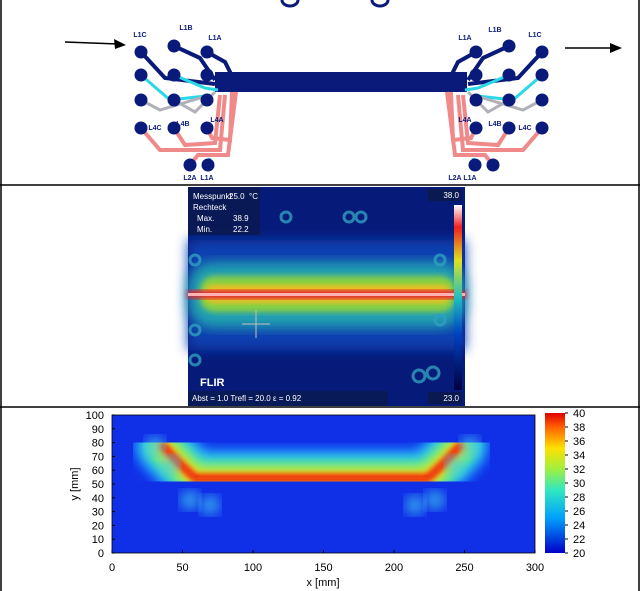  What do you see at coordinates (112, 568) in the screenshot?
I see `x-tick-label: 0` at bounding box center [112, 568].